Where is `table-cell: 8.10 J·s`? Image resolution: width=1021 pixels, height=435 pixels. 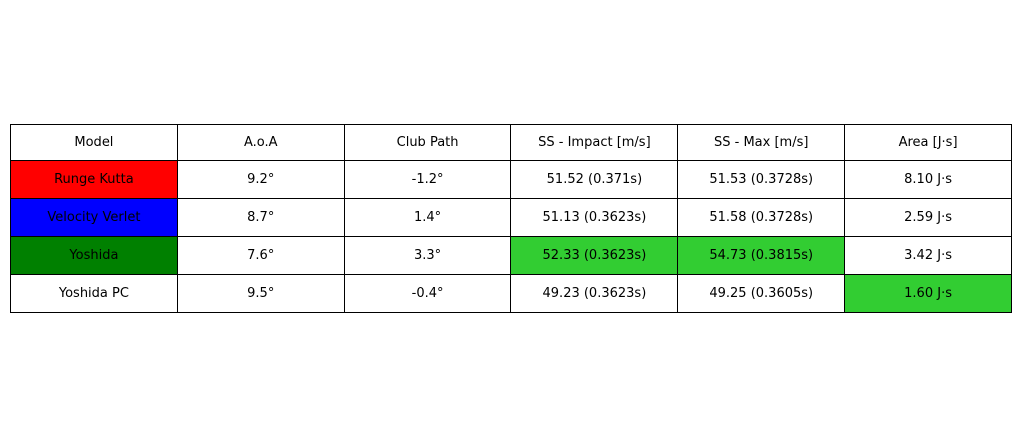 table-cell: 8.10 J·s is located at coordinates (928, 179).